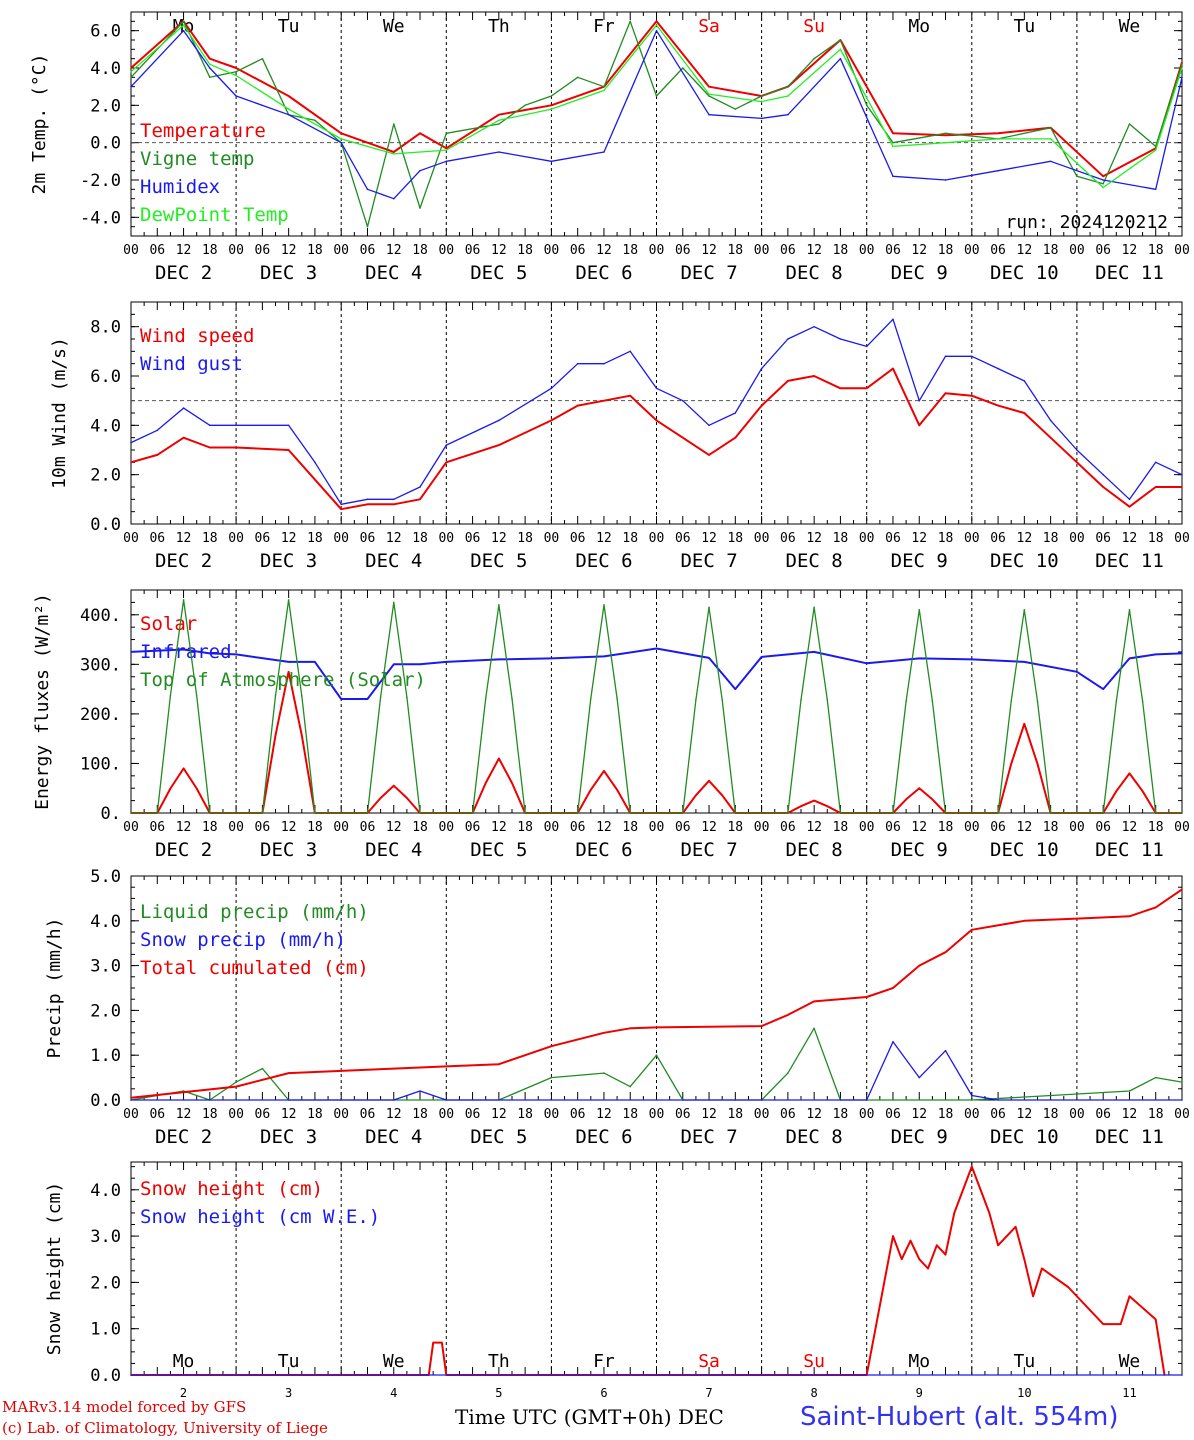 The height and width of the screenshot is (1440, 1194). Describe the element at coordinates (191, 364) in the screenshot. I see `legend-entry: Wind gust` at that location.